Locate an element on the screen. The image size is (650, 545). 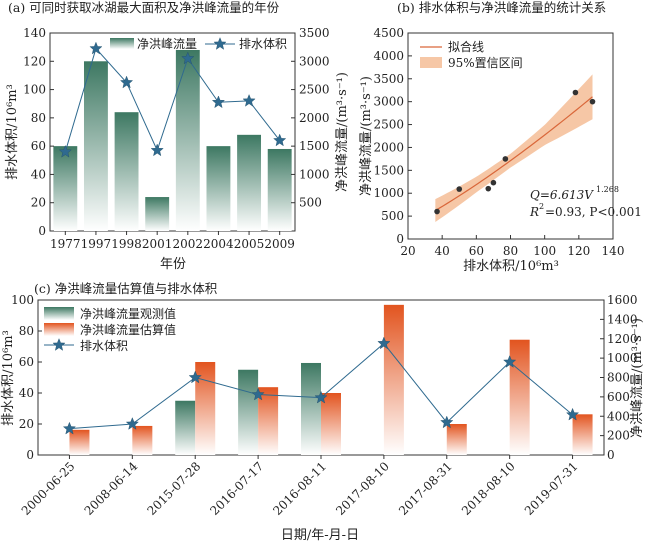
left-tick-label: 80 is located at coordinates (38, 118).